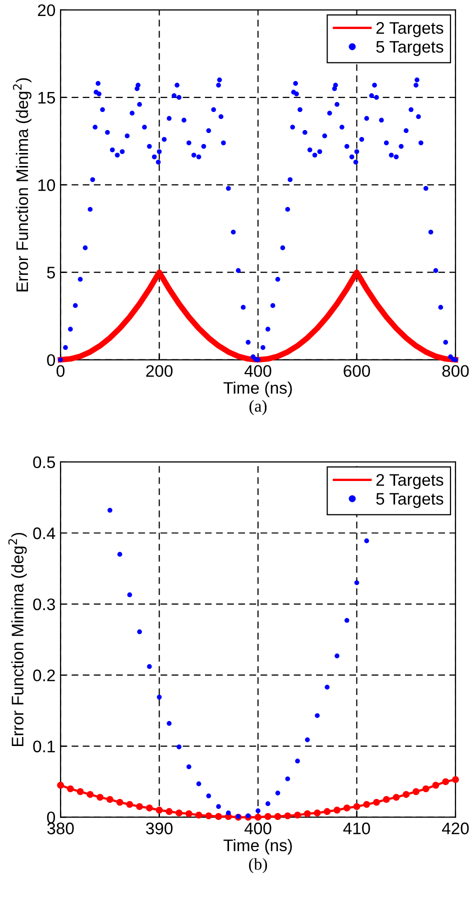 This screenshot has width=473, height=904. I want to click on text: (a), so click(258, 408).